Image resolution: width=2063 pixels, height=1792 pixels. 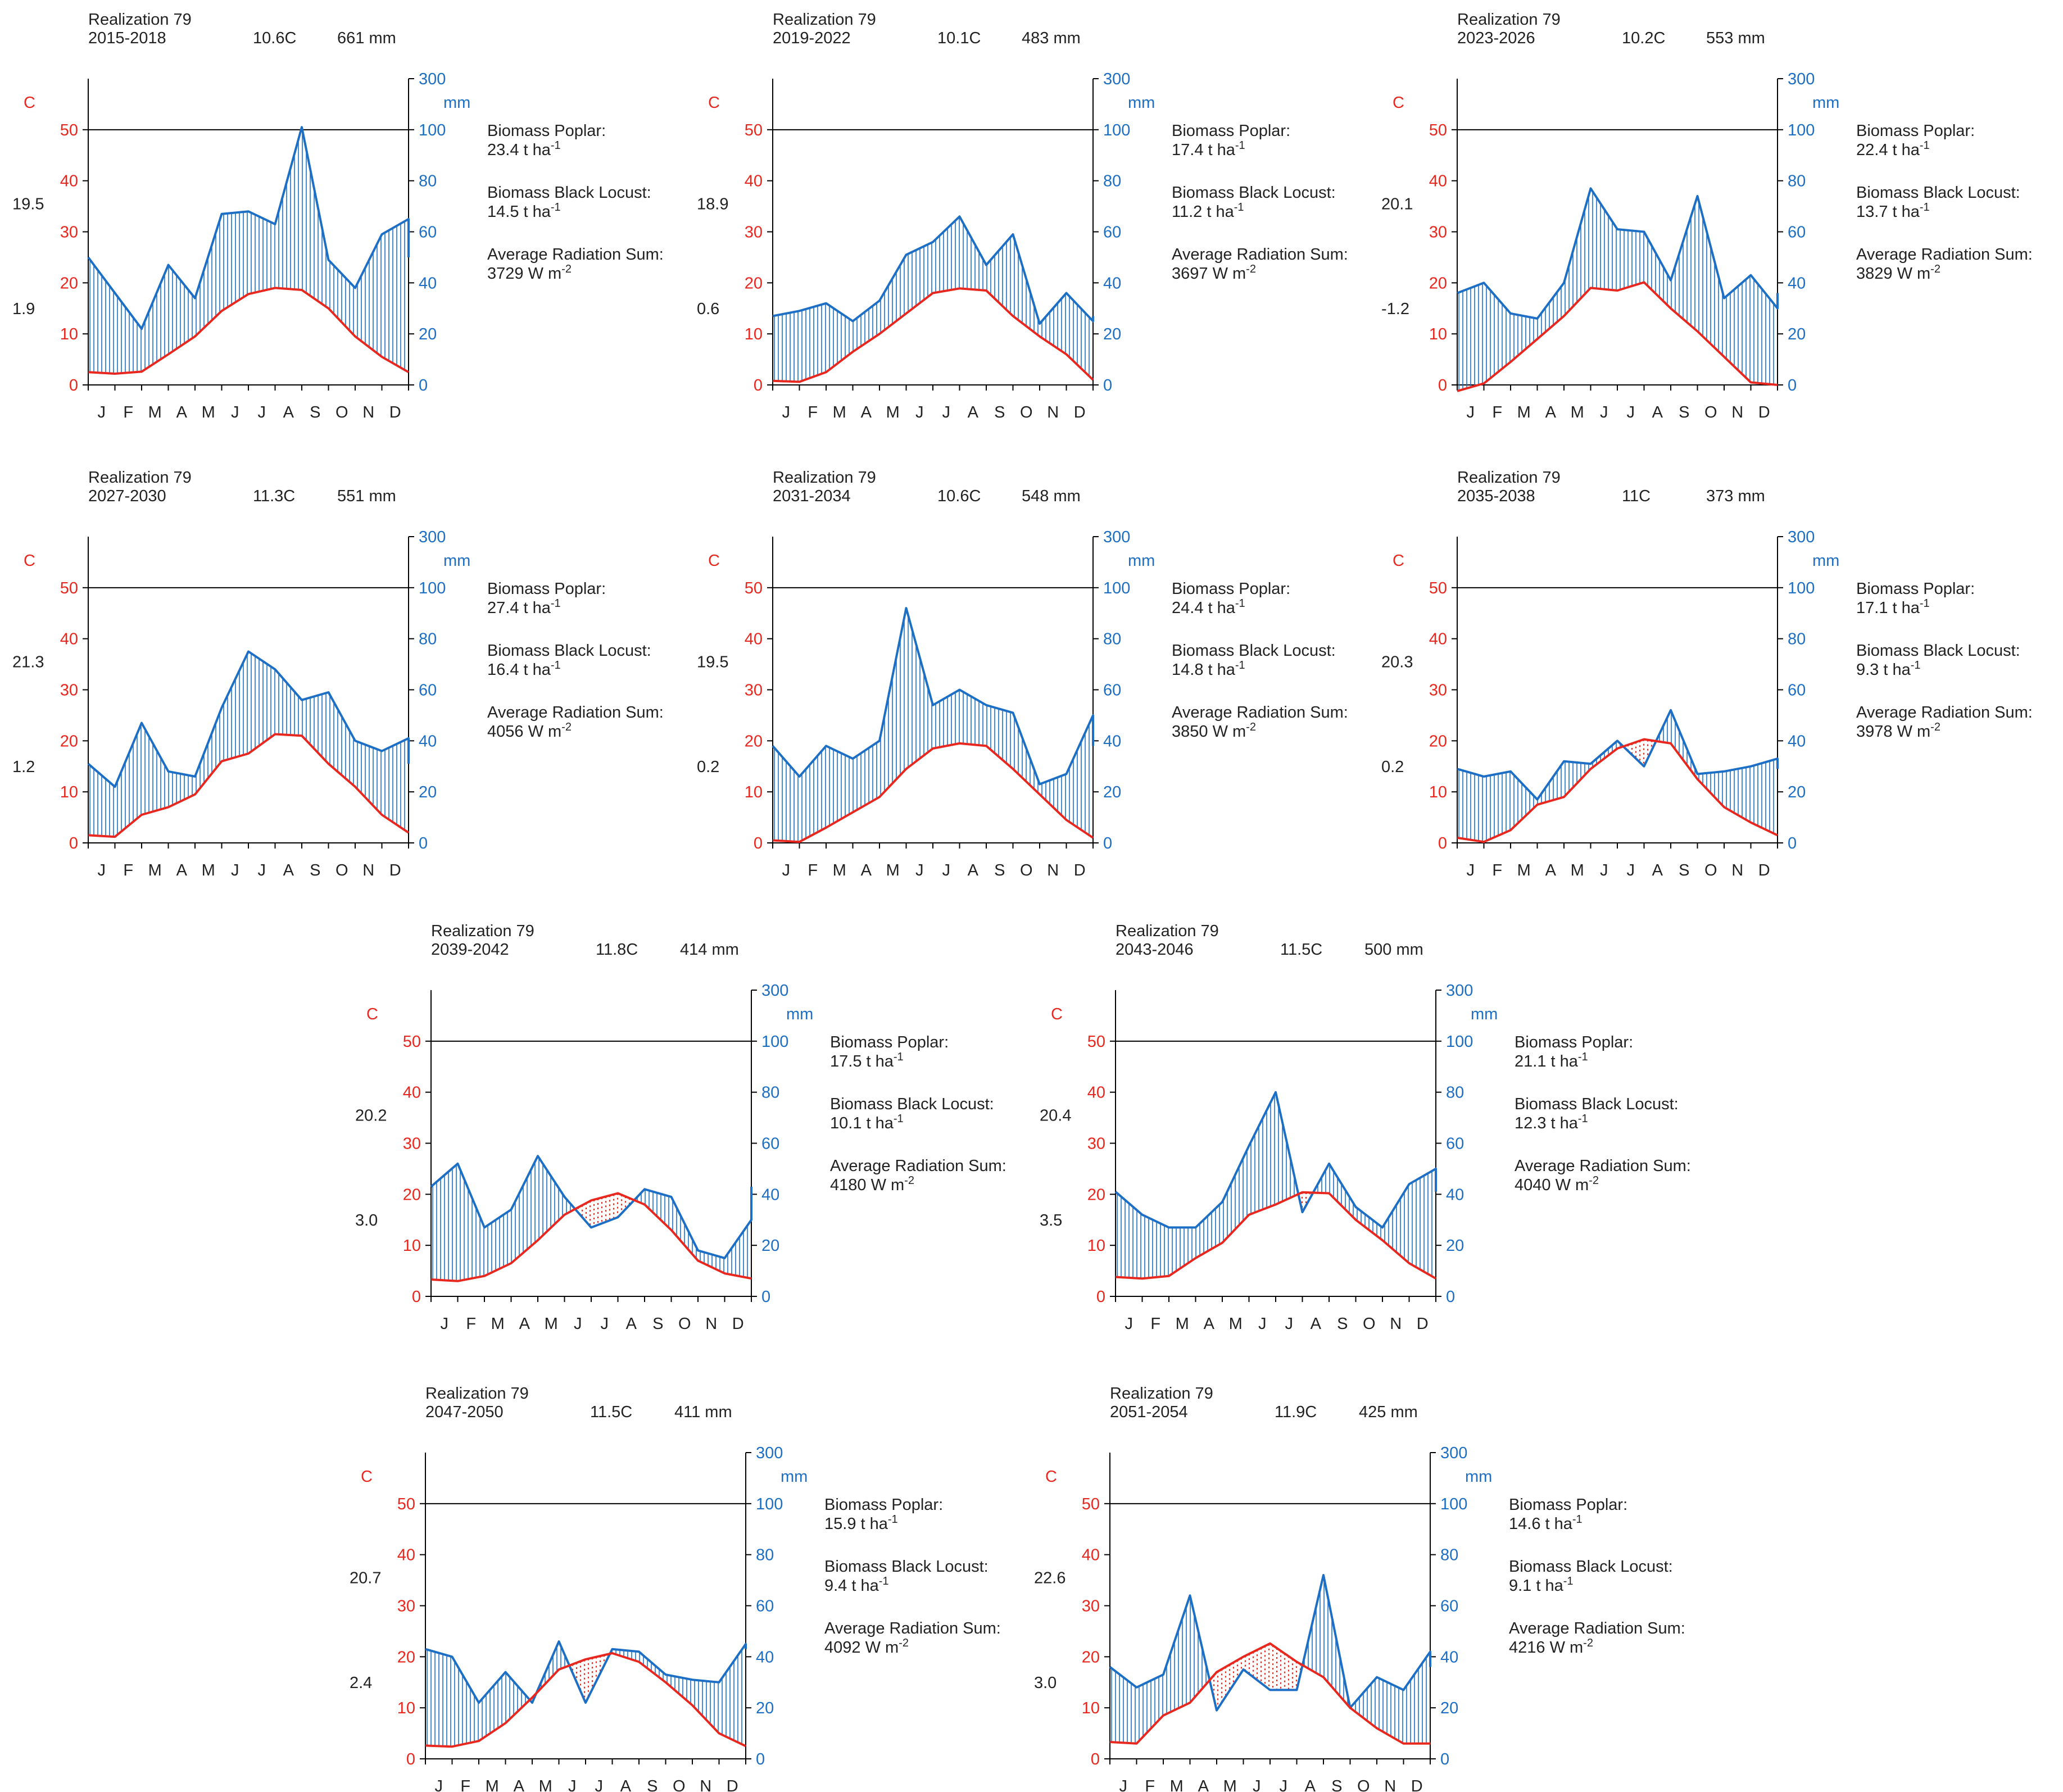 I want to click on average-radiation-sum-value: 4040 W m, so click(x=1552, y=1185).